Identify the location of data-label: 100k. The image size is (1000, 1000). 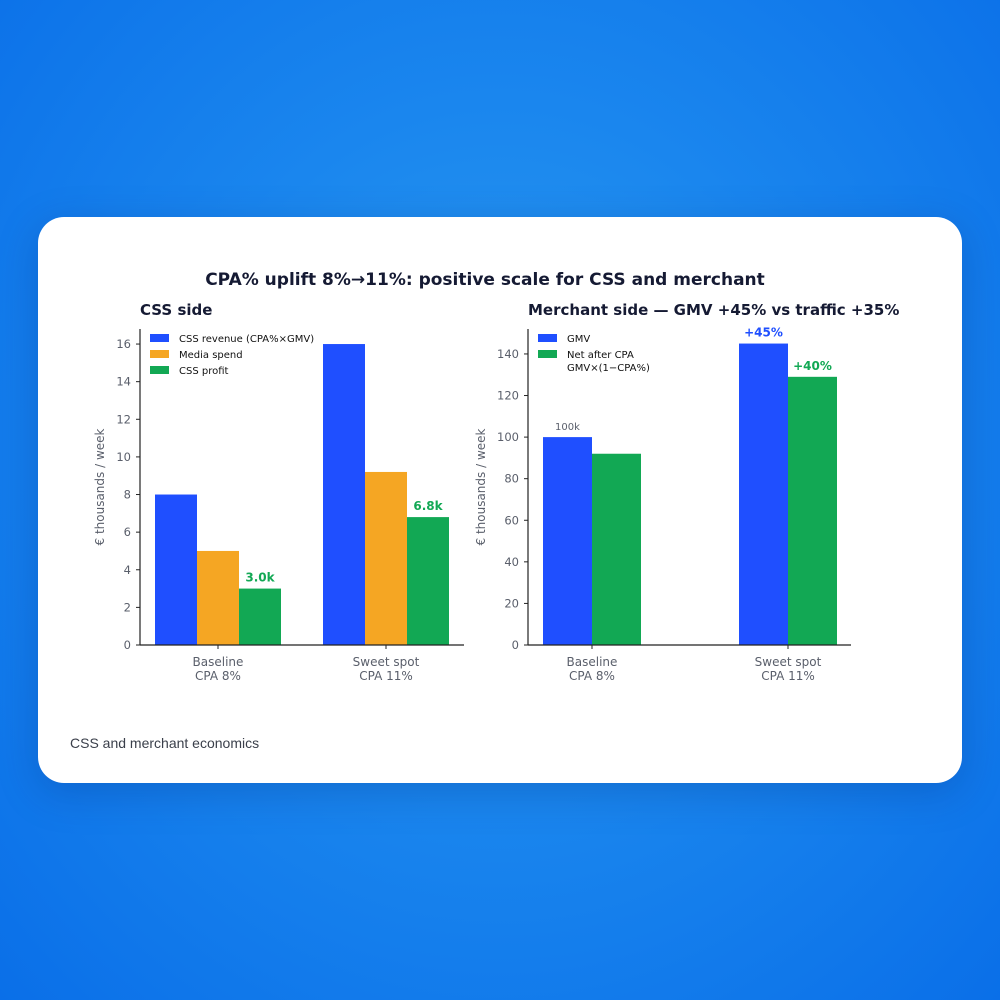
(567, 427).